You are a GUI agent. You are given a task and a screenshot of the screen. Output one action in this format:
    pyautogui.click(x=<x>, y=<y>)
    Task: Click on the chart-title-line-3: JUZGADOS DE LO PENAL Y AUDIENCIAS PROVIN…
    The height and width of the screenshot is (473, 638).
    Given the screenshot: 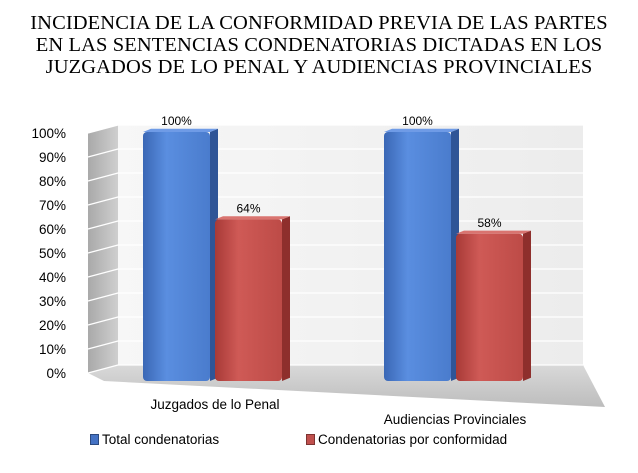 What is the action you would take?
    pyautogui.click(x=319, y=67)
    